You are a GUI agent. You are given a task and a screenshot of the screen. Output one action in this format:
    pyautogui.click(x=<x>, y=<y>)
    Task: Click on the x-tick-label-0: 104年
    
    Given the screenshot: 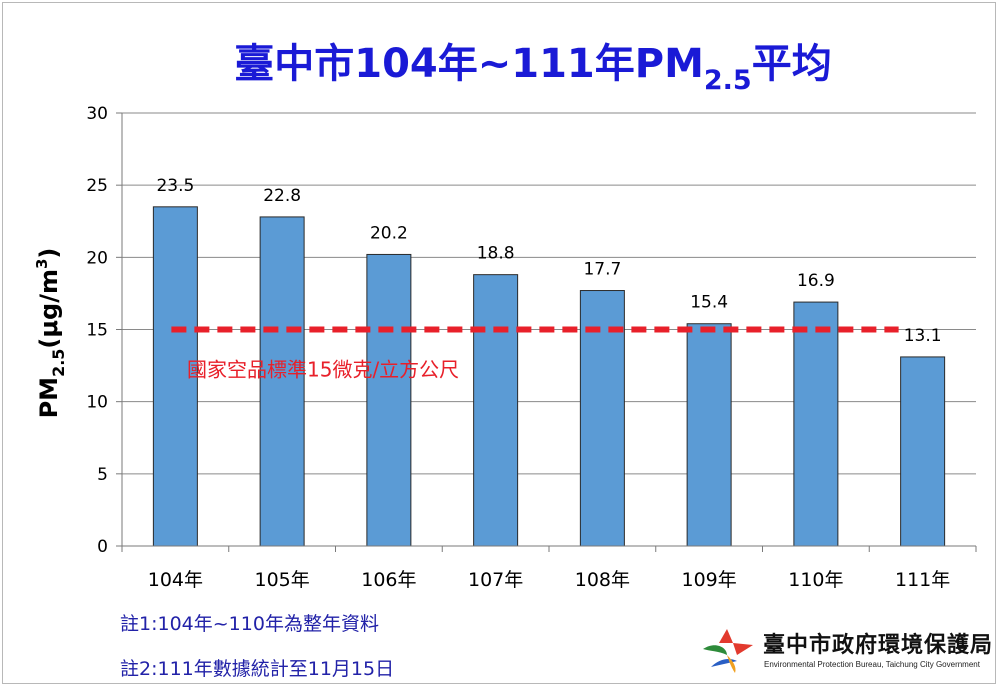 What is the action you would take?
    pyautogui.click(x=175, y=580)
    